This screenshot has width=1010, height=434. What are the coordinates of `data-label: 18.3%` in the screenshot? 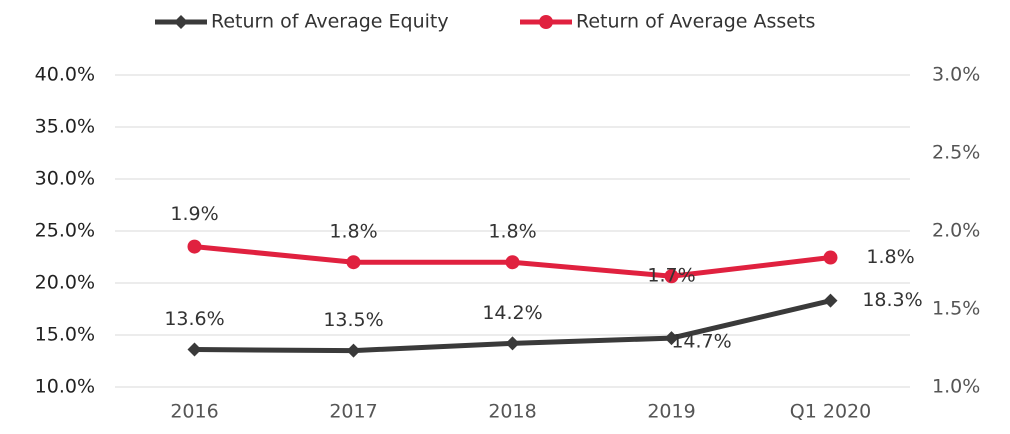 It's located at (892, 300).